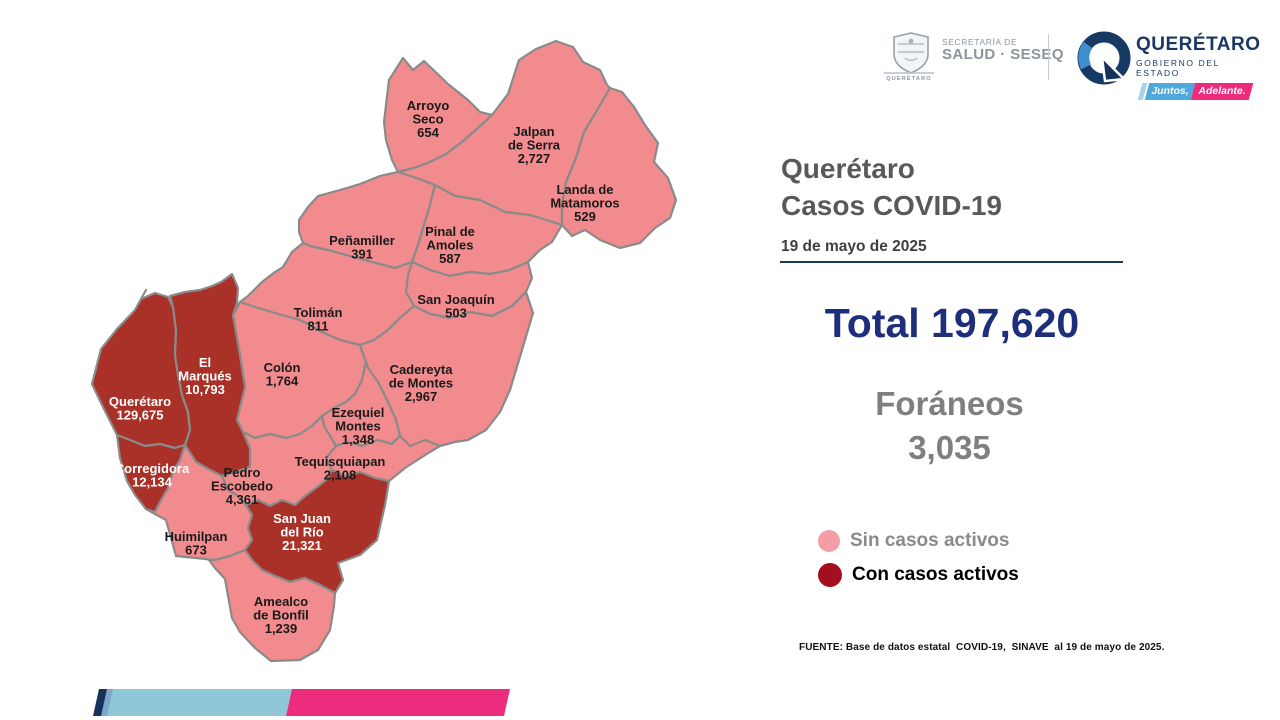 This screenshot has width=1280, height=720. I want to click on seseq-logo-text: SECRETARÍA DE SALUD · SESEQ, so click(1003, 50).